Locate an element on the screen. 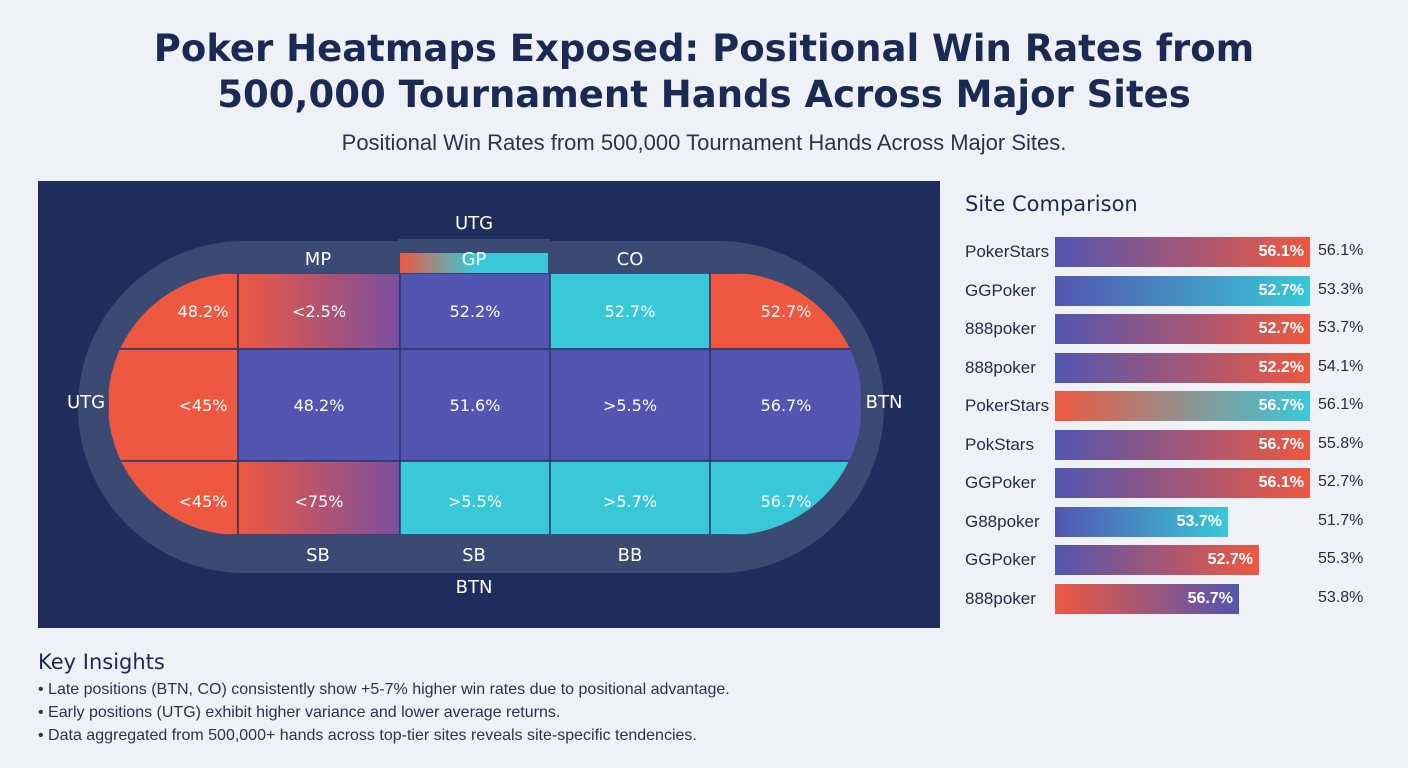 The width and height of the screenshot is (1408, 768). heatmap-cell-r1-c4 is located at coordinates (785, 405).